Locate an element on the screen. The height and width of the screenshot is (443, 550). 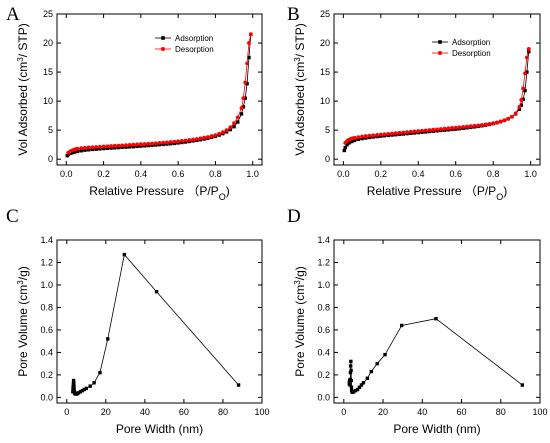
x-tick-label: 60 is located at coordinates (184, 412).